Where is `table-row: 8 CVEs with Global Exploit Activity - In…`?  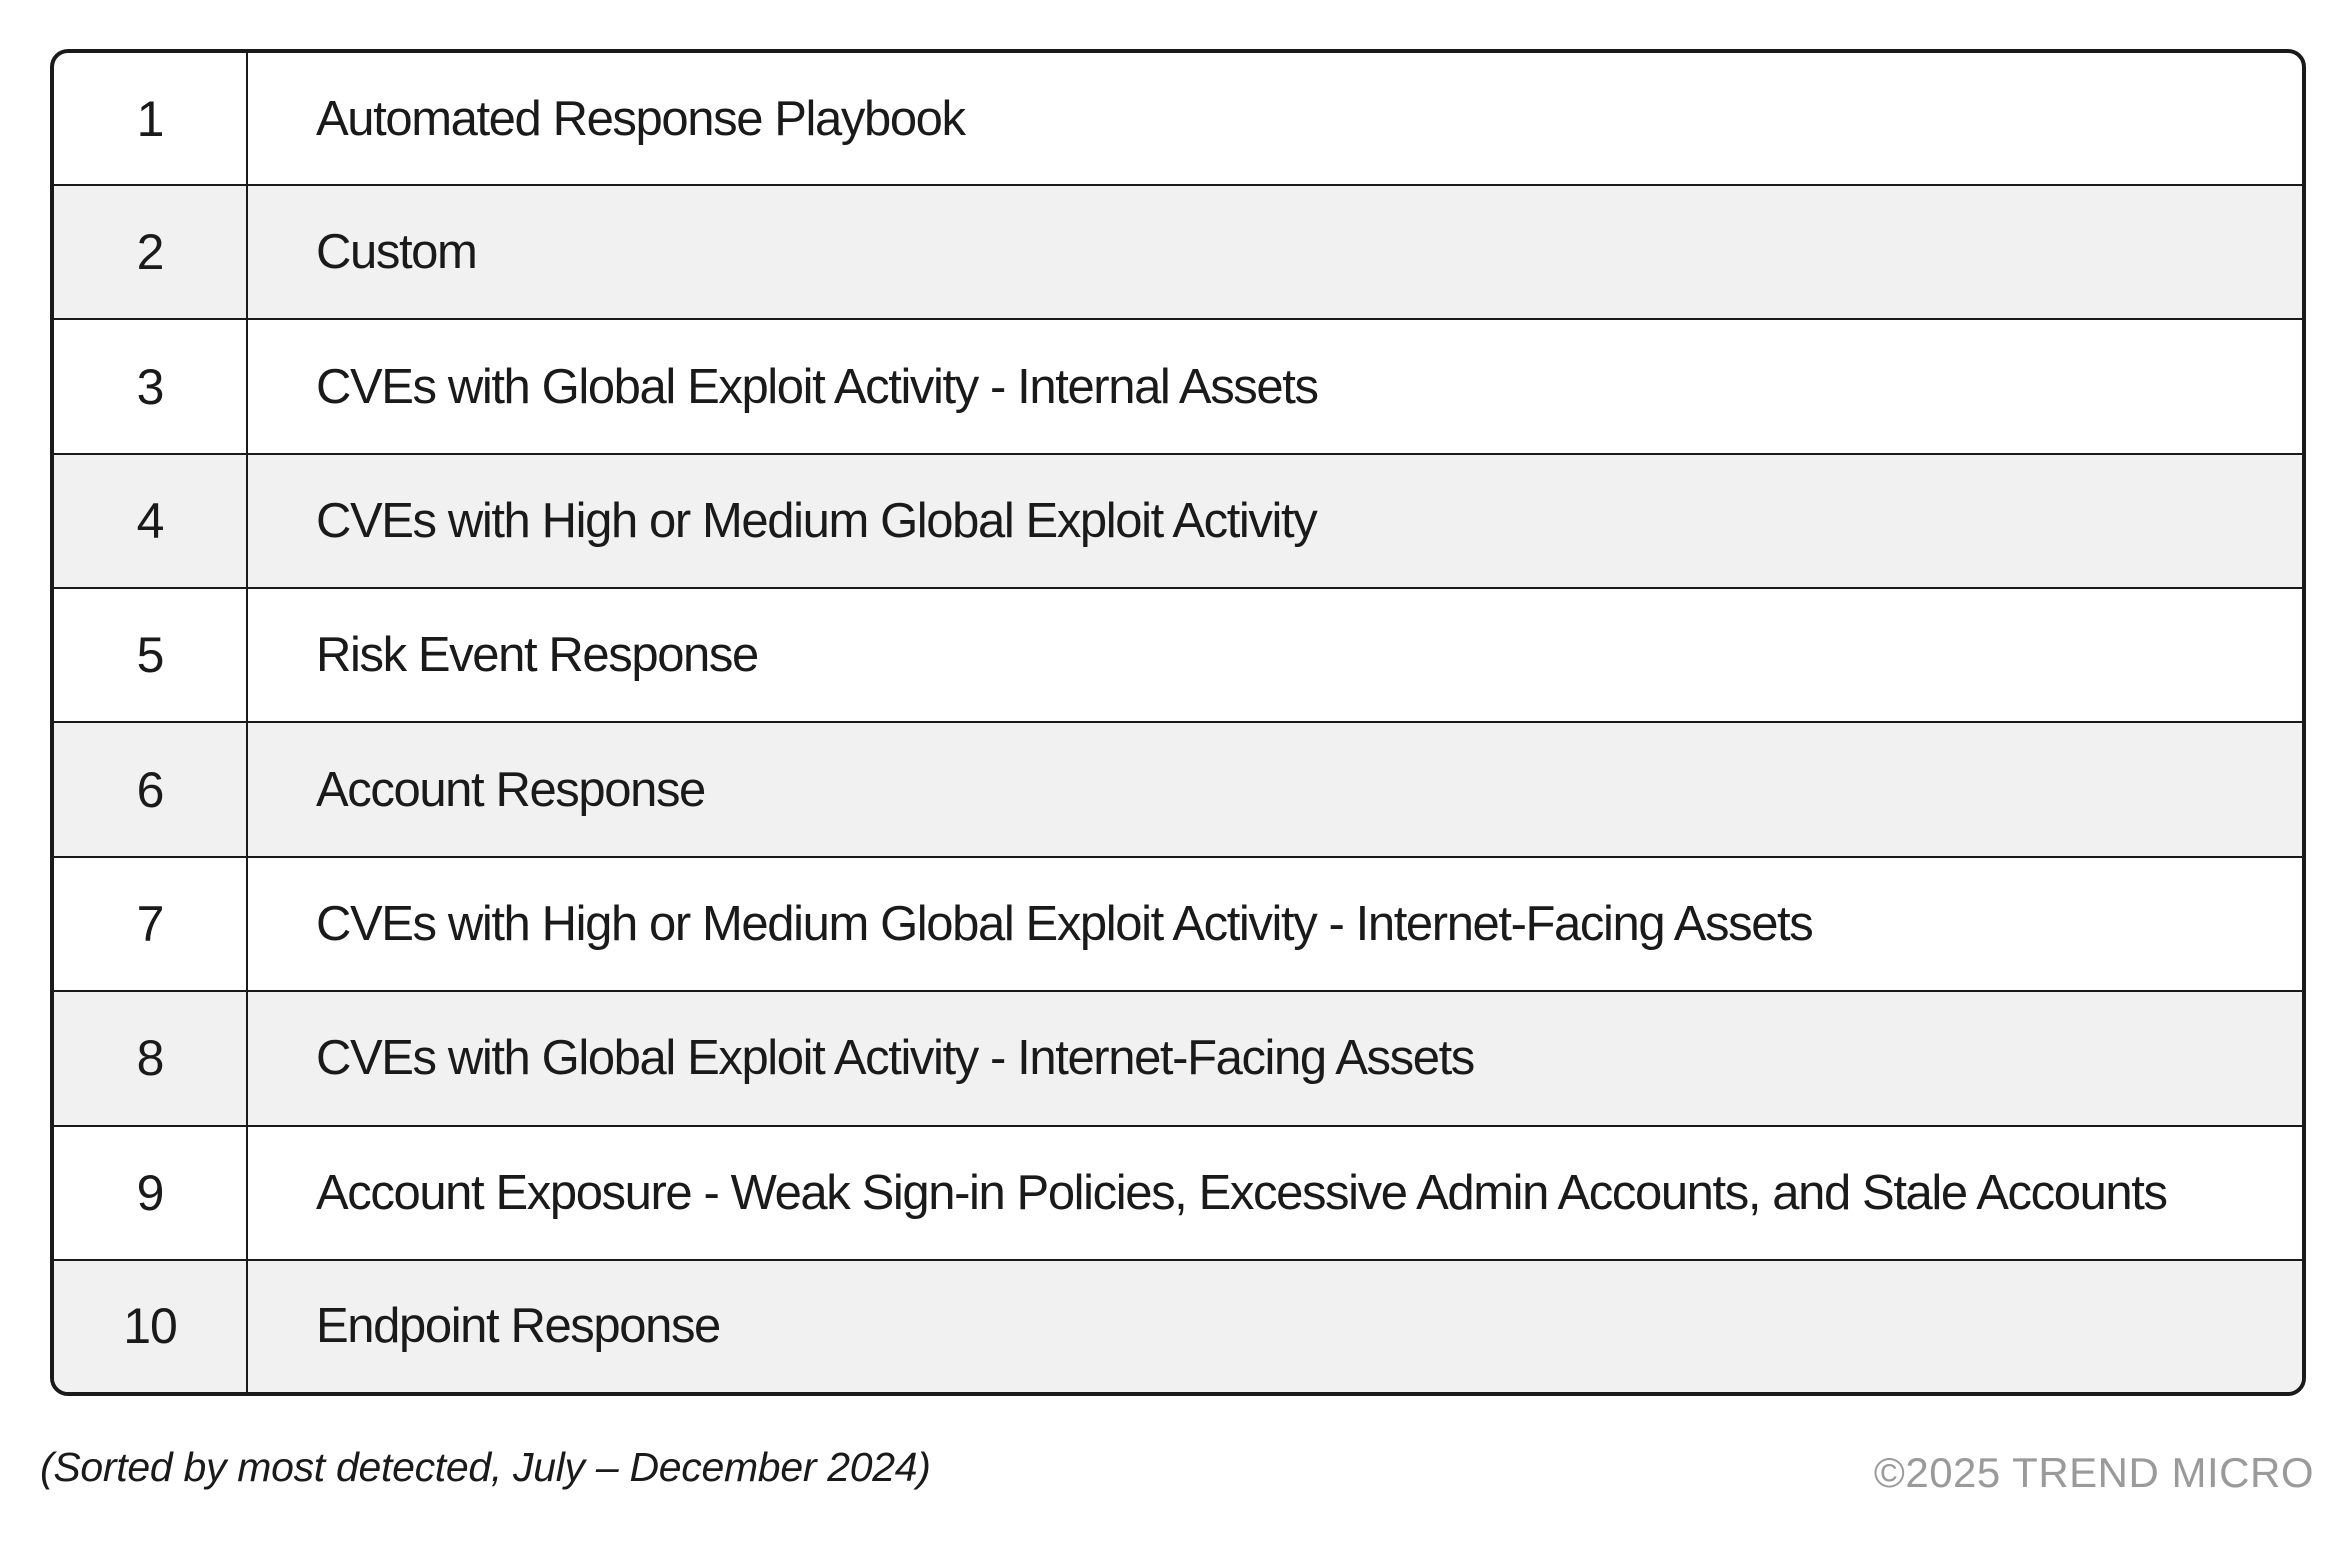 table-row: 8 CVEs with Global Exploit Activity - In… is located at coordinates (1178, 1058).